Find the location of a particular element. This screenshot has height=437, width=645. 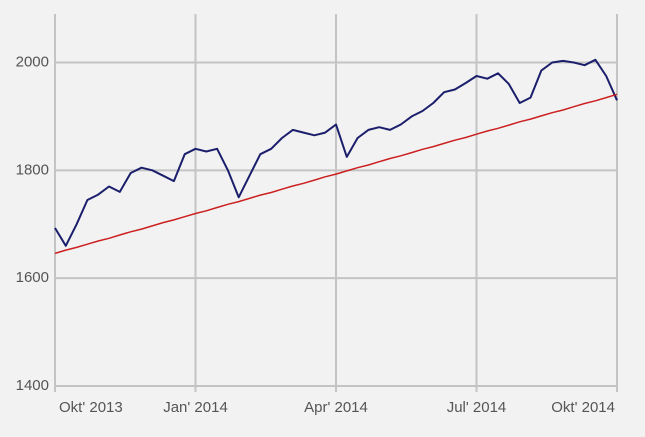

x-tick-label: Okt' 2013 is located at coordinates (91, 407).